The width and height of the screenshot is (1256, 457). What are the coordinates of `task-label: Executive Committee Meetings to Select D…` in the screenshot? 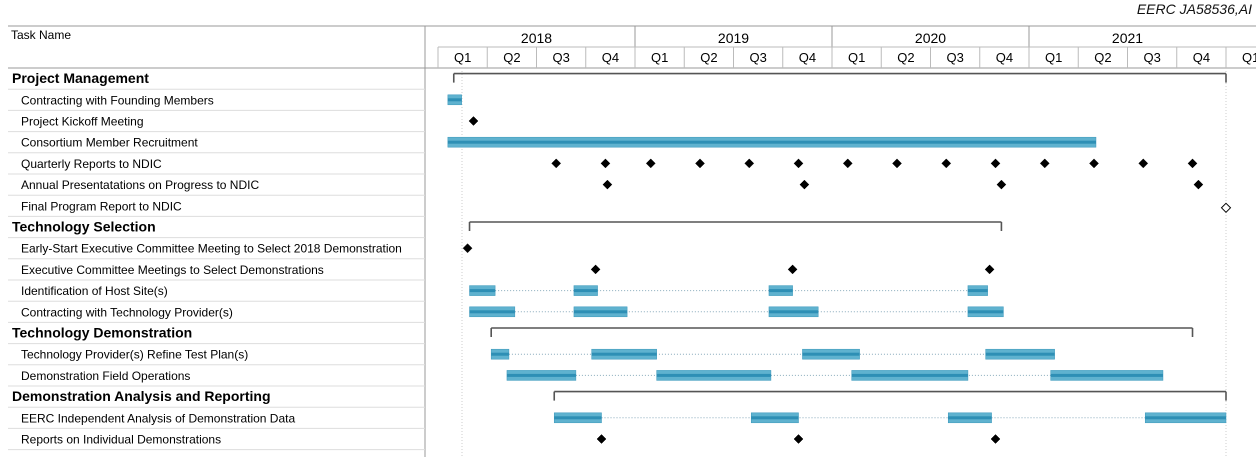 It's located at (172, 270).